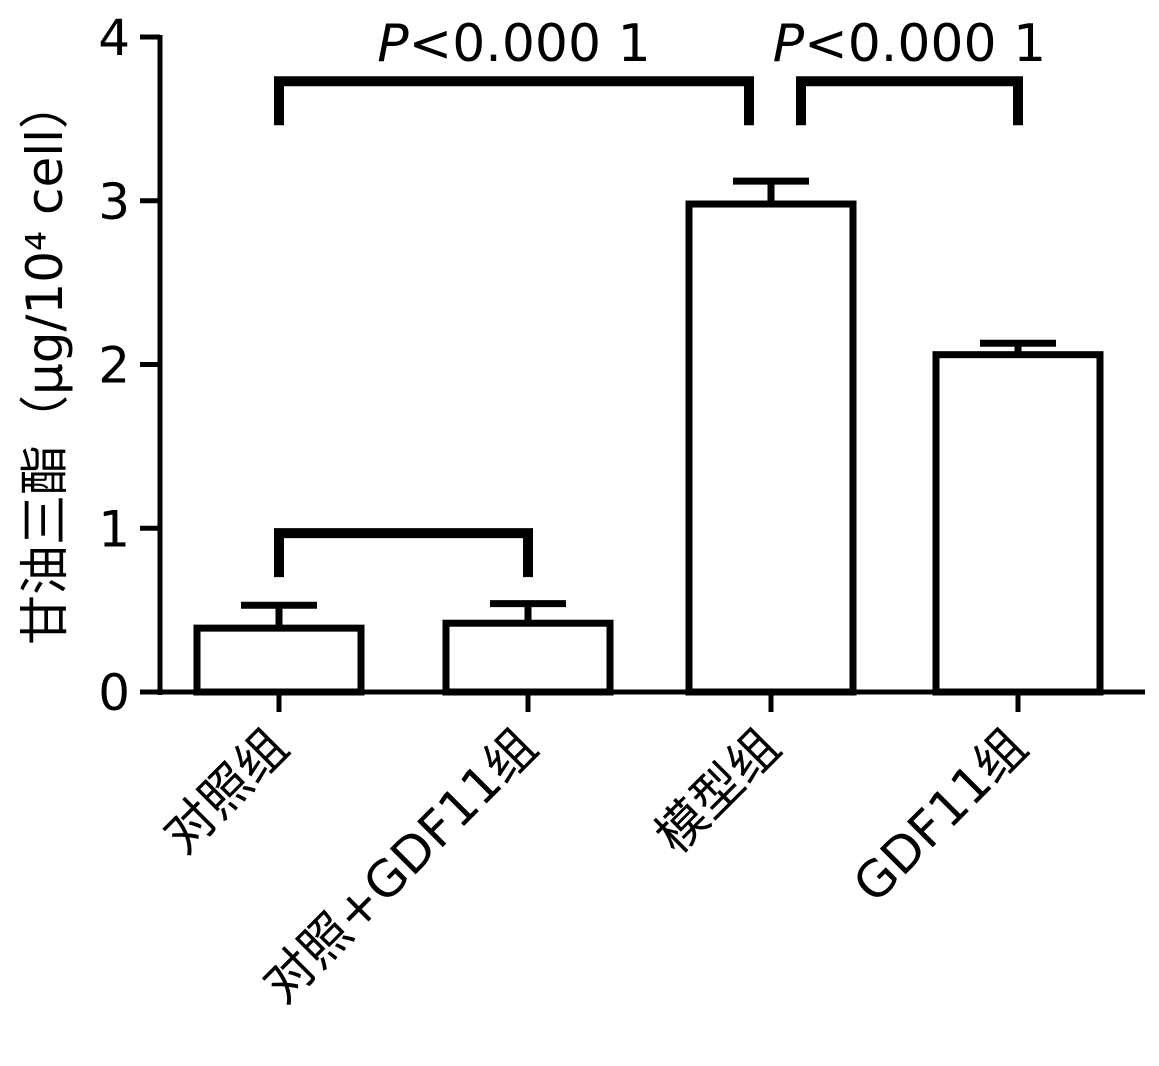  I want to click on y-tick-label: 3, so click(114, 202).